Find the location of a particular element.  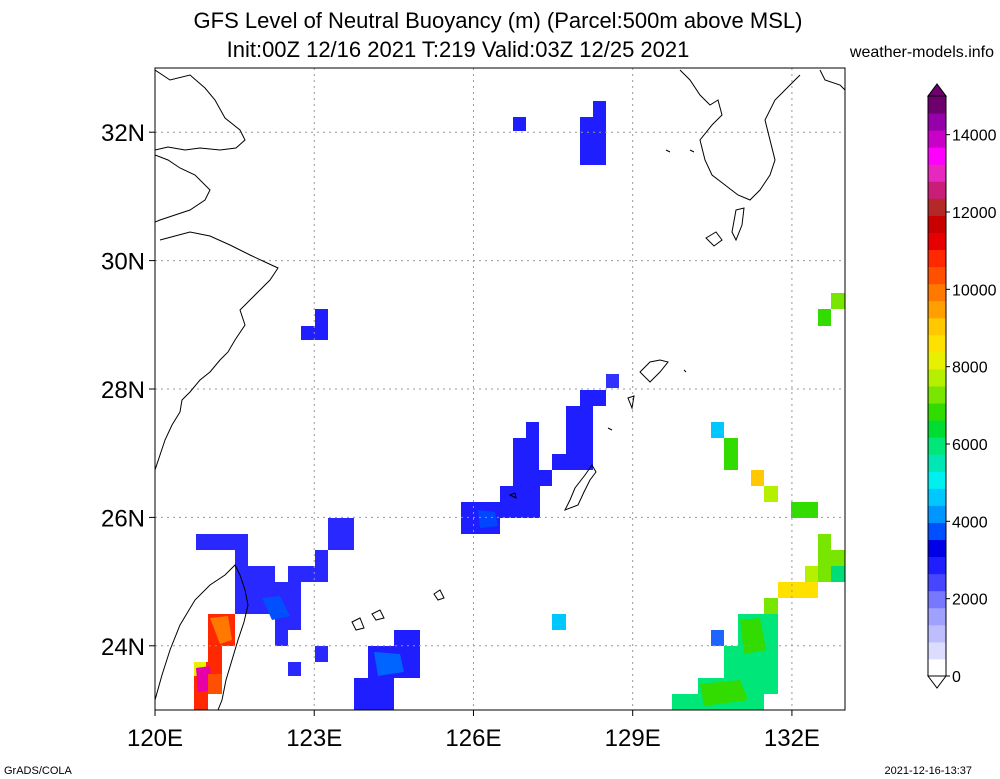

colorbar-label: 14000 is located at coordinates (974, 136).